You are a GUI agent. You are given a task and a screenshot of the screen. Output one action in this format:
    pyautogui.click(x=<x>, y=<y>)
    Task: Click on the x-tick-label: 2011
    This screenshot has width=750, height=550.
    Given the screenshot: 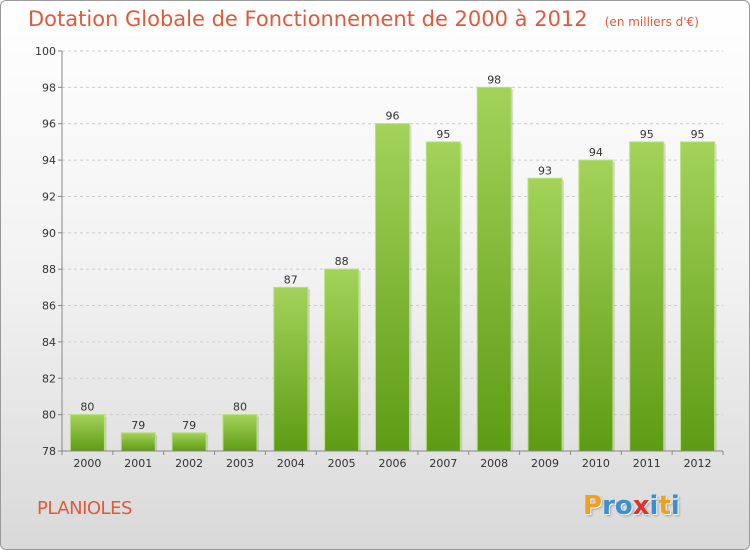 What is the action you would take?
    pyautogui.click(x=647, y=463)
    